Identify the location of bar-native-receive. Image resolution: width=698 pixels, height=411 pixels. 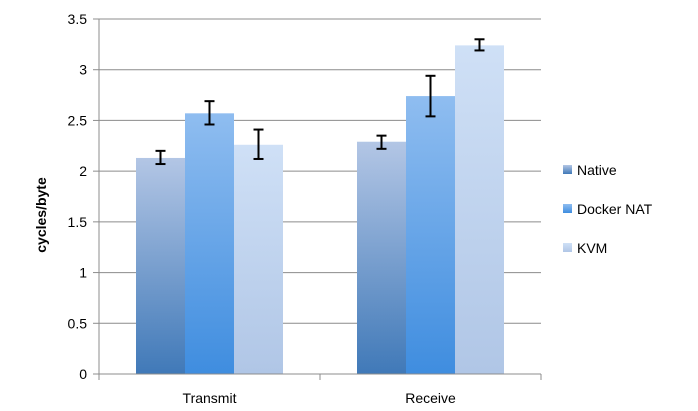
(381, 257).